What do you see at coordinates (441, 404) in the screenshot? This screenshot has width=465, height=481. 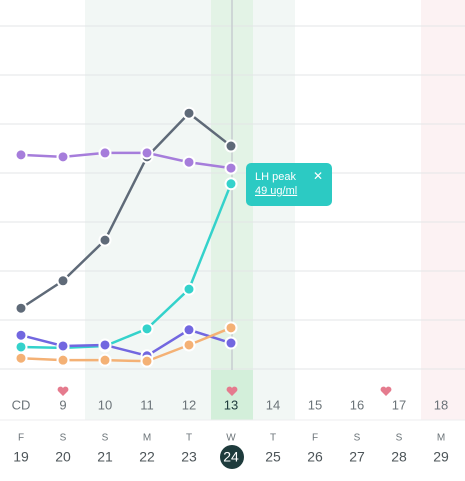 I see `cycle-day-label: 18` at bounding box center [441, 404].